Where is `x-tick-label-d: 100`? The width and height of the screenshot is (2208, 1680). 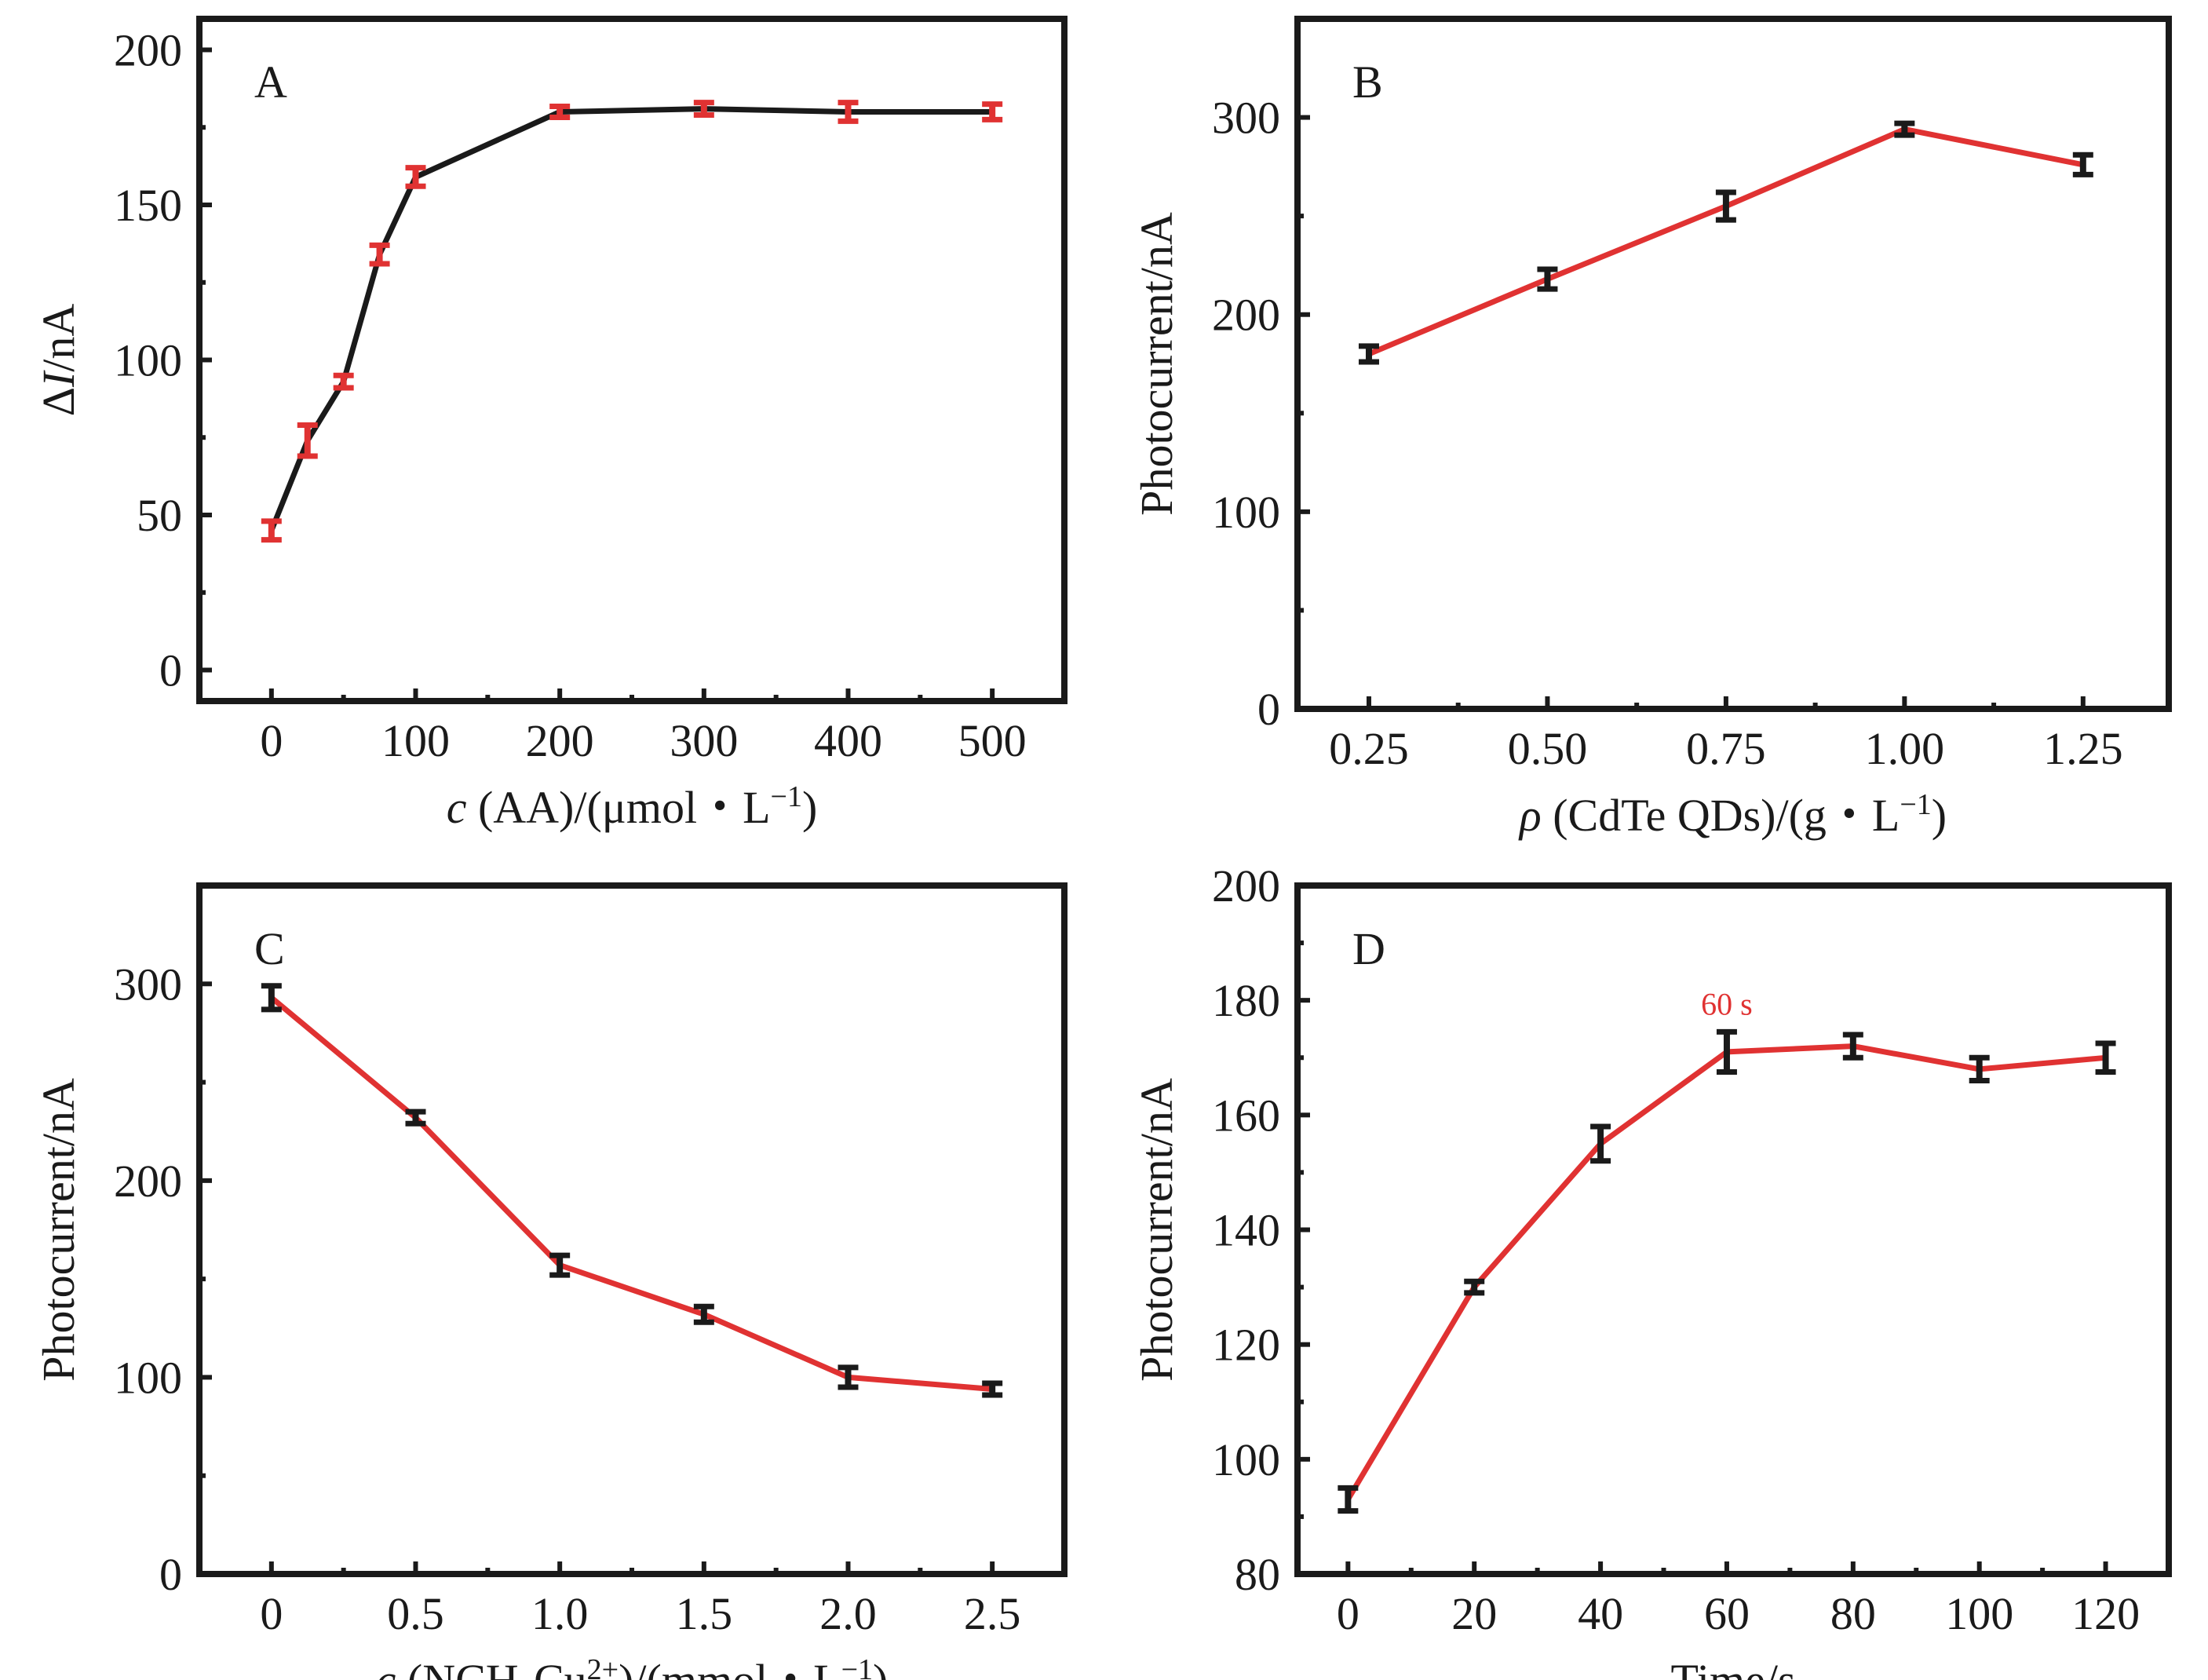 x-tick-label-d: 100 is located at coordinates (1979, 1613).